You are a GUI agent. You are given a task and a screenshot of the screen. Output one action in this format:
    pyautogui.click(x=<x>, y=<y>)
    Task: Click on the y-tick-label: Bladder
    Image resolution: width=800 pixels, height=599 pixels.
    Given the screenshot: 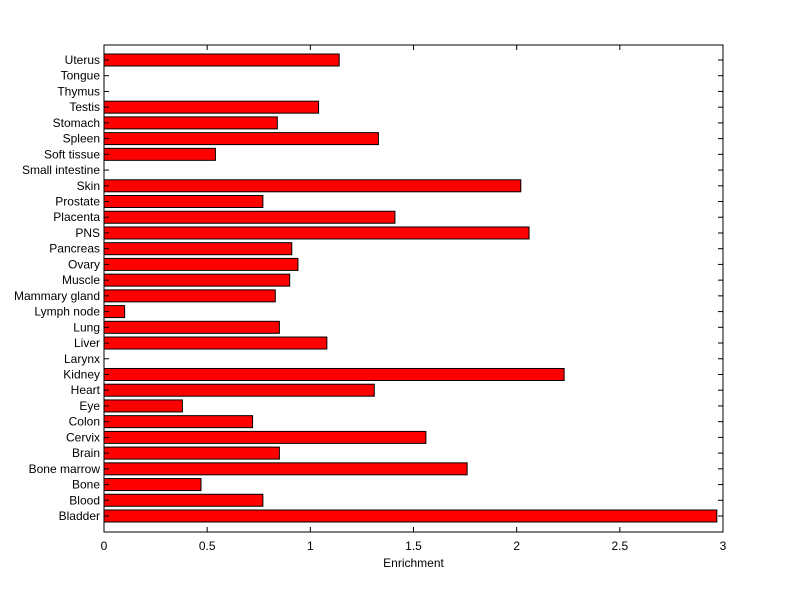 What is the action you would take?
    pyautogui.click(x=79, y=516)
    